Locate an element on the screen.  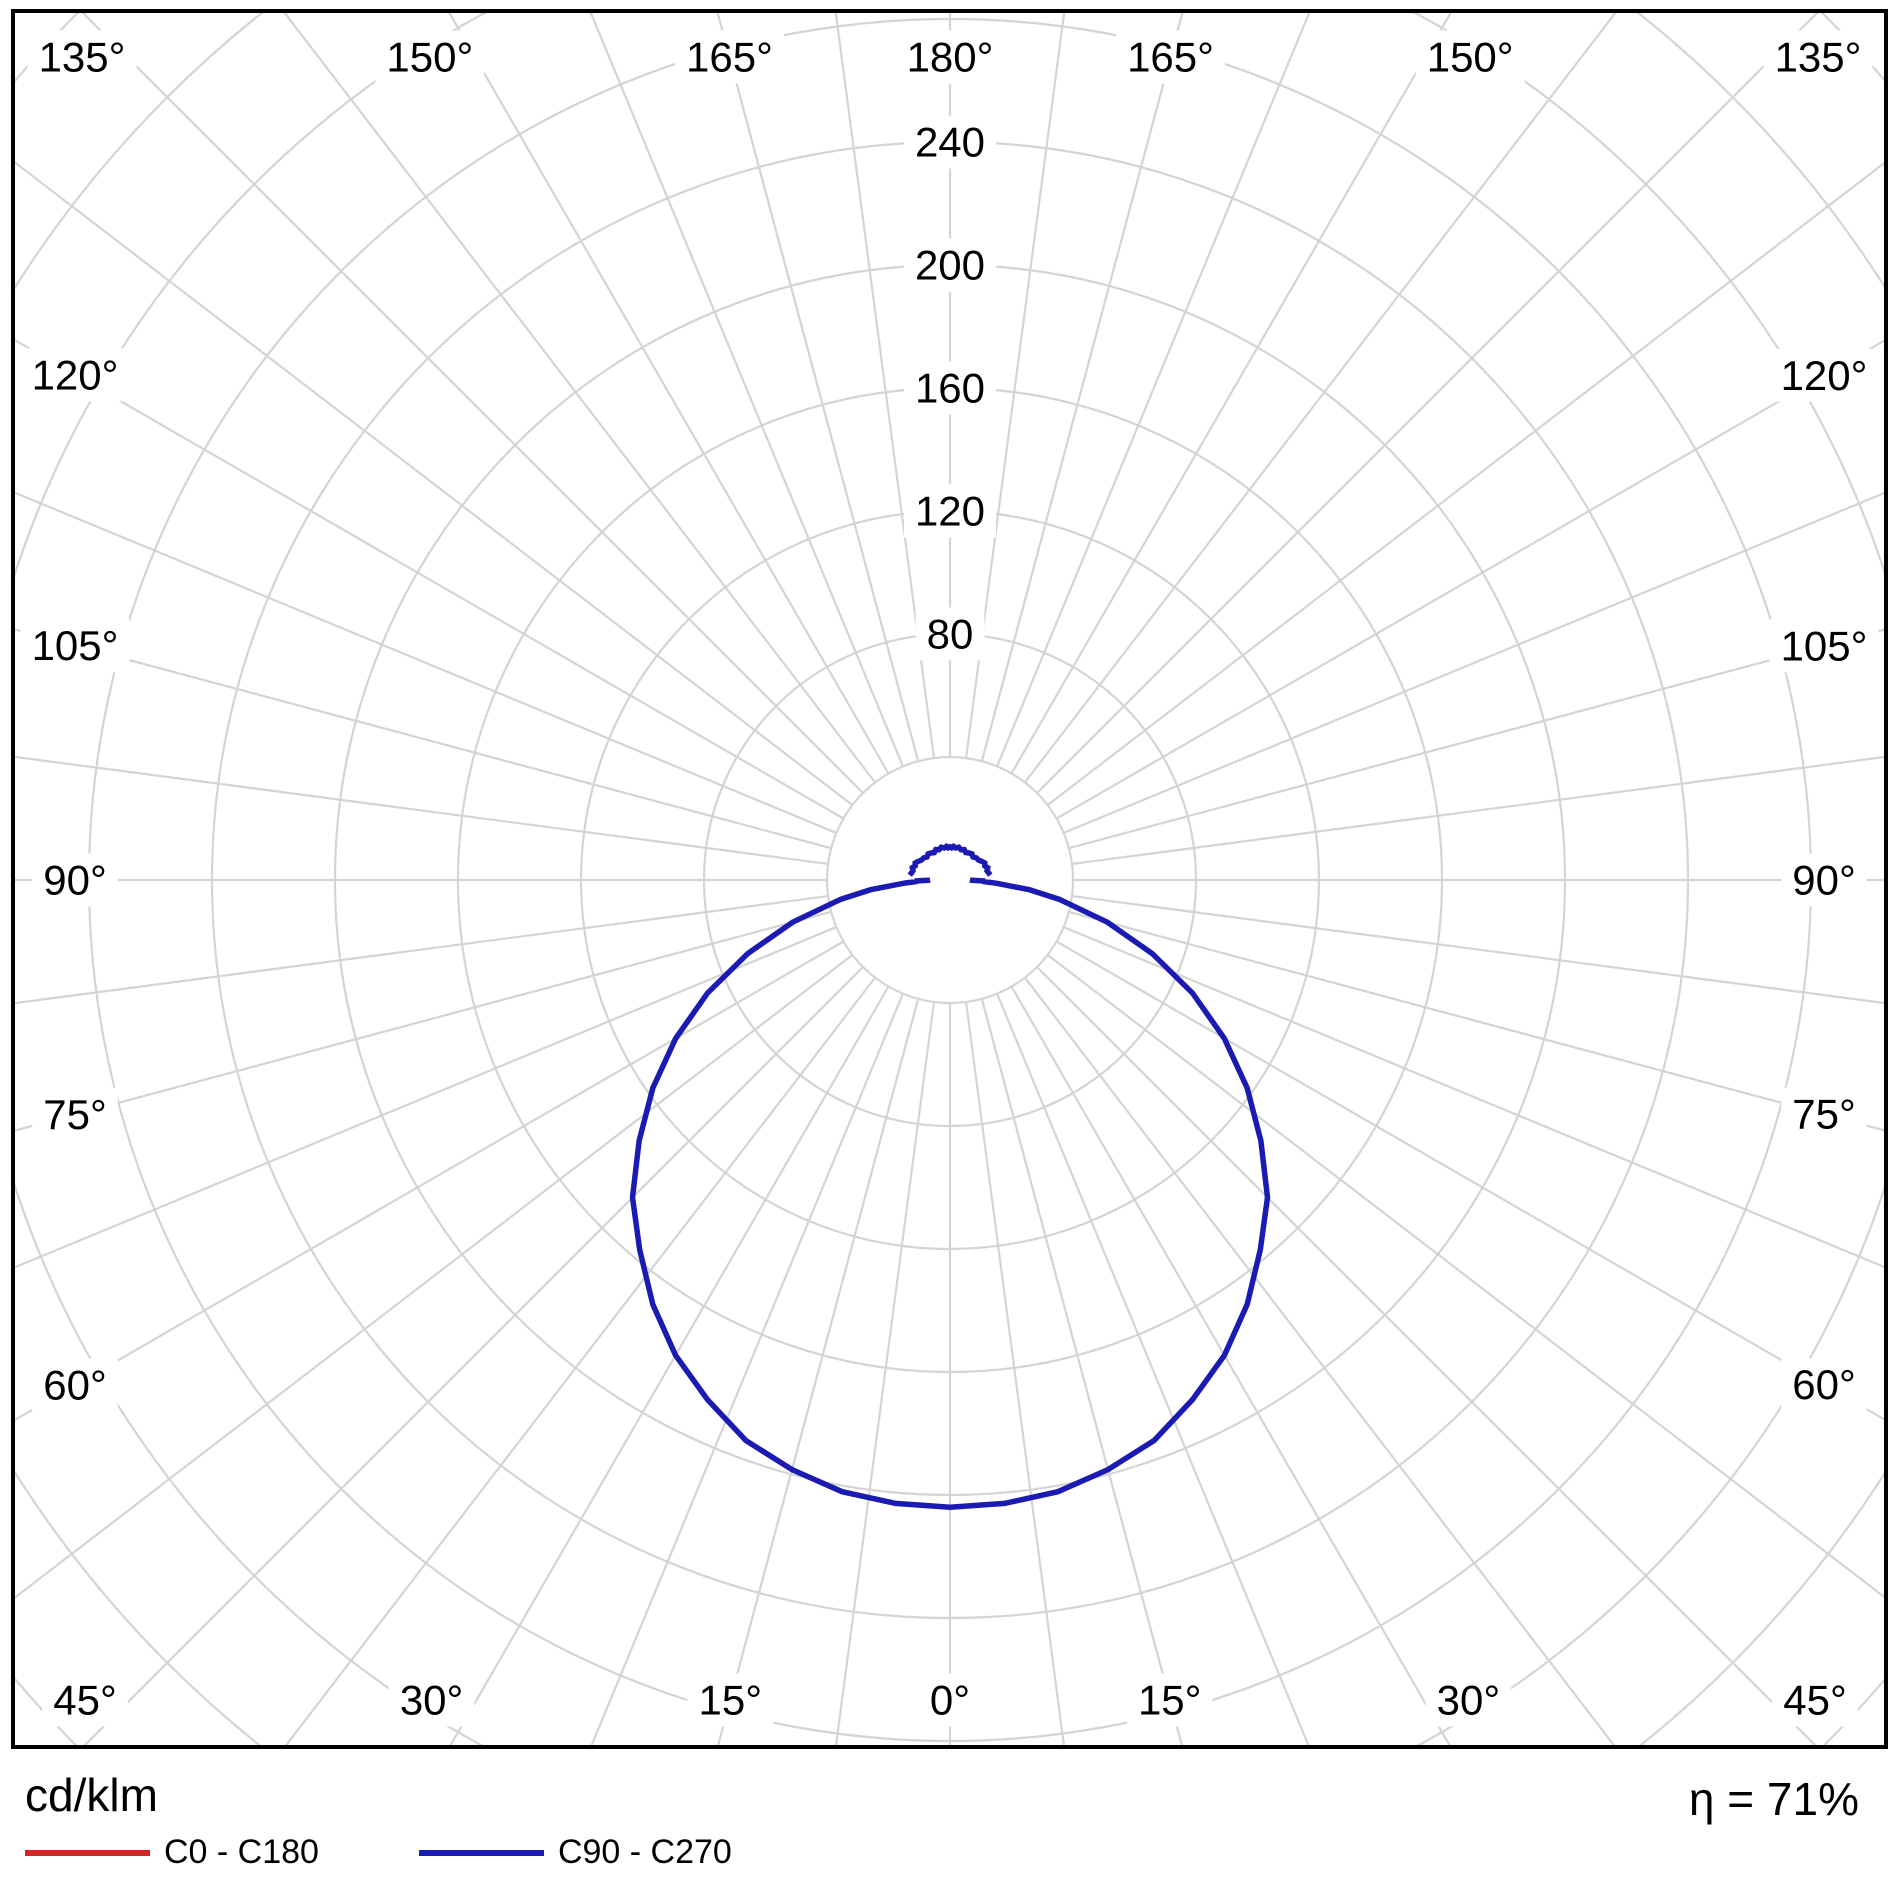
angle-label-135-right: 135° is located at coordinates (1818, 57).